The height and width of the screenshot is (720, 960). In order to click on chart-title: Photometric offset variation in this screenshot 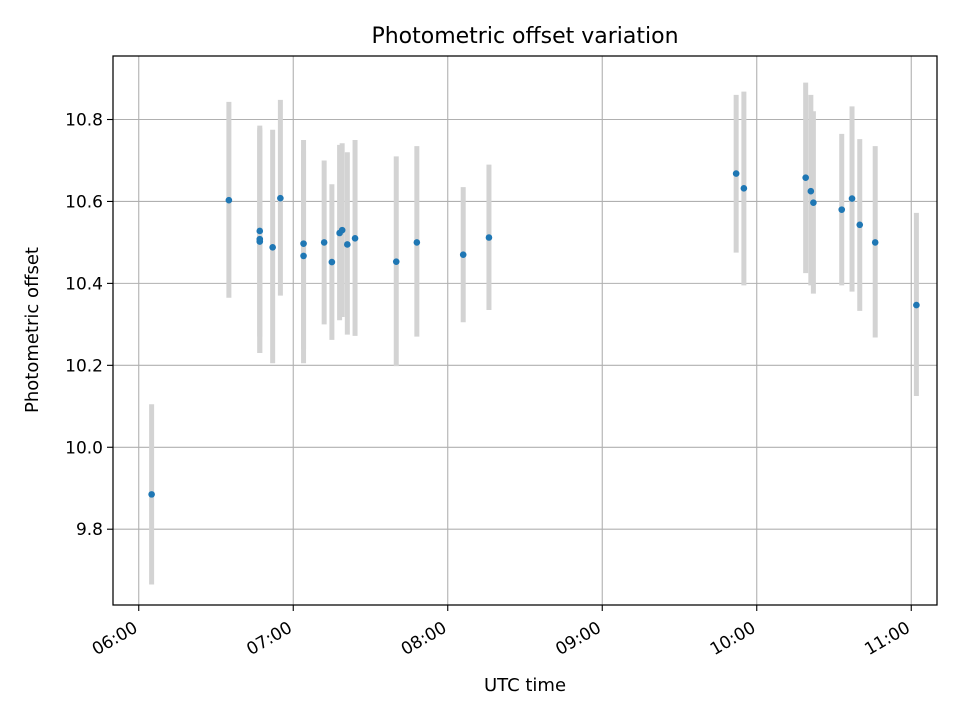, I will do `click(524, 36)`.